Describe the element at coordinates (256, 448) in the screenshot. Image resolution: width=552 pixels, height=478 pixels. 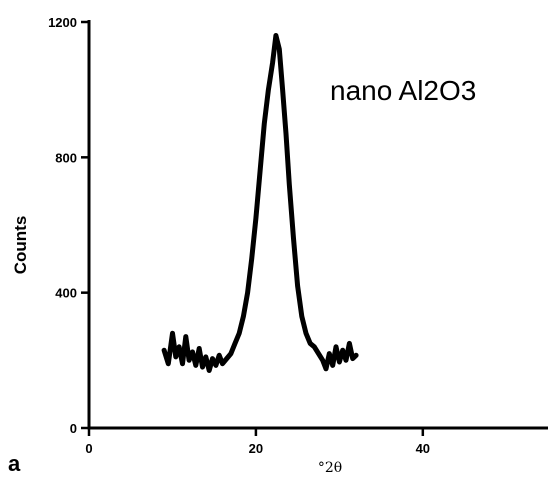
I see `x-tick-label: 20` at that location.